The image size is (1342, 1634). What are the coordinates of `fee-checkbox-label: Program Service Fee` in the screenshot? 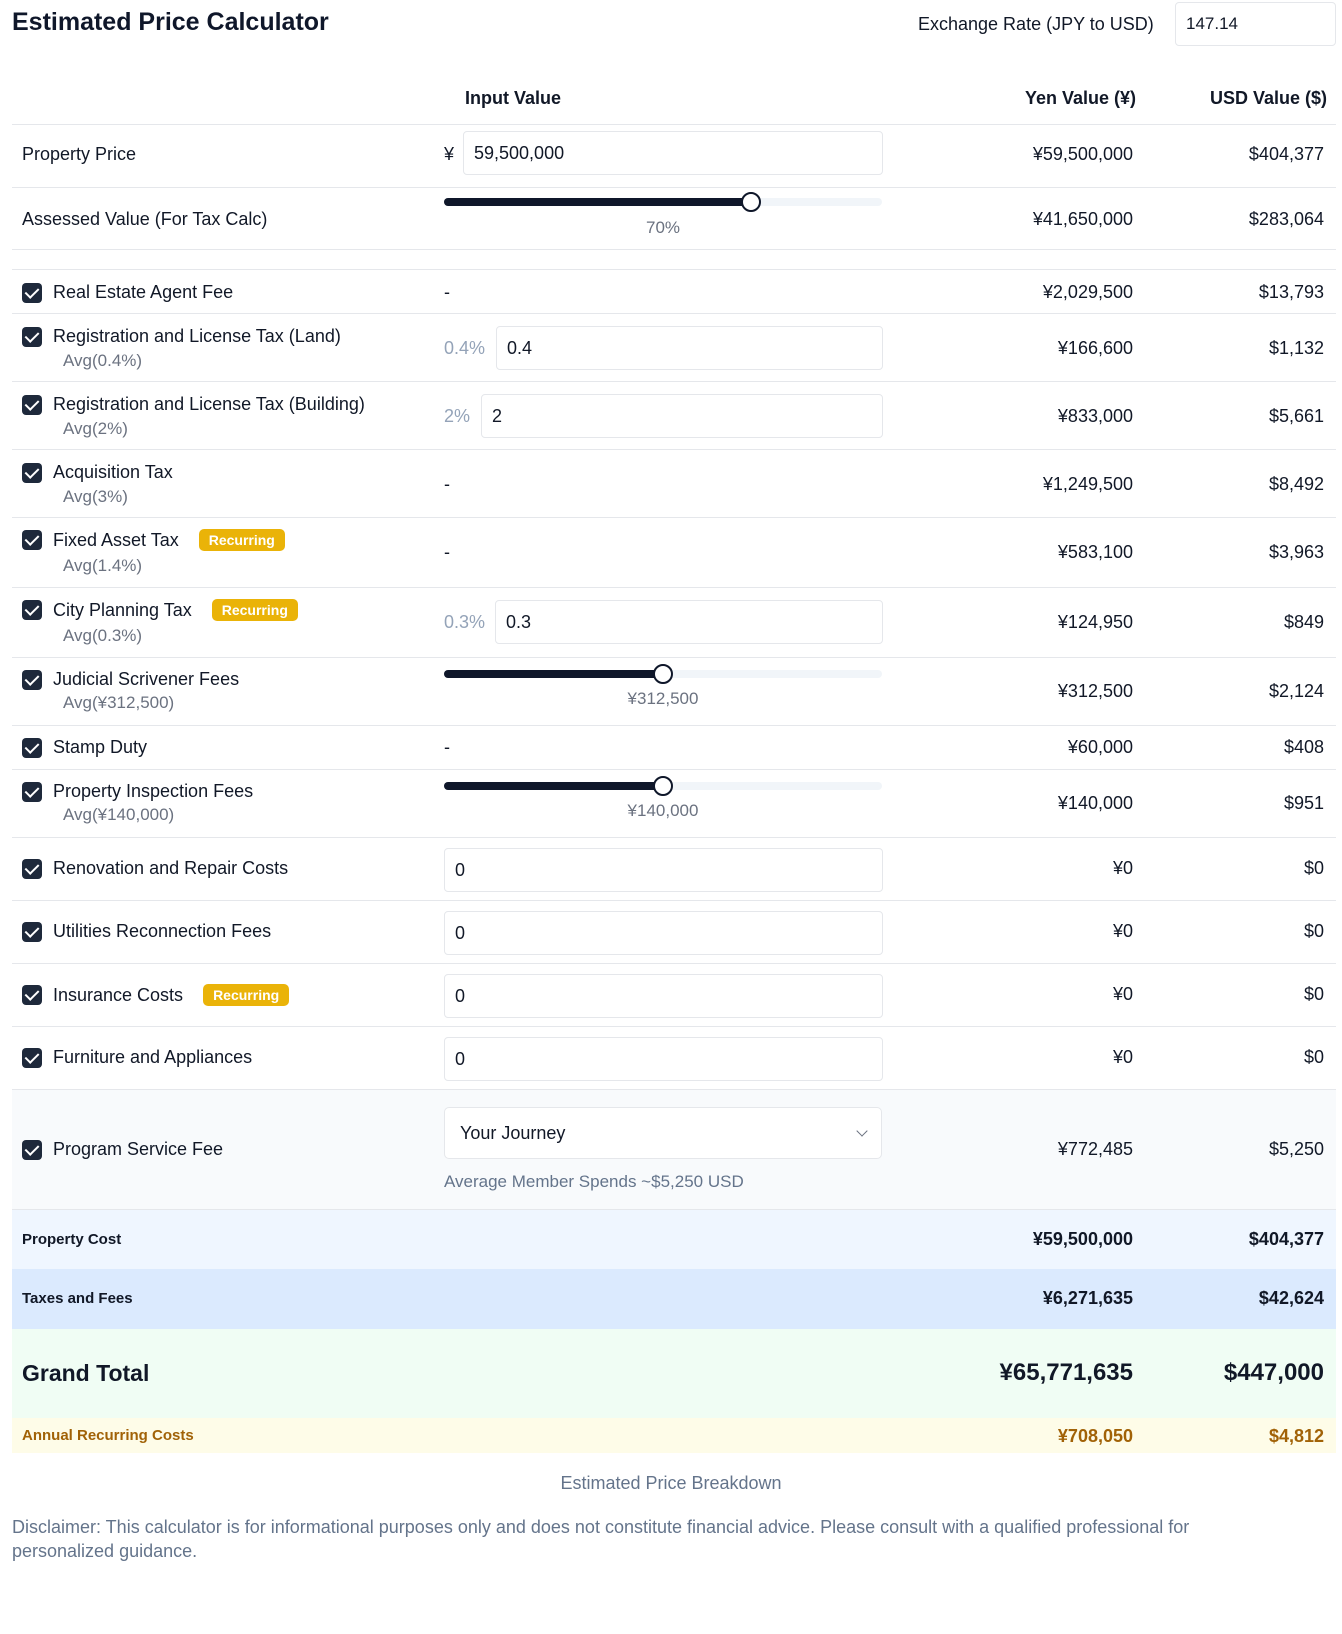 It's located at (122, 1149).